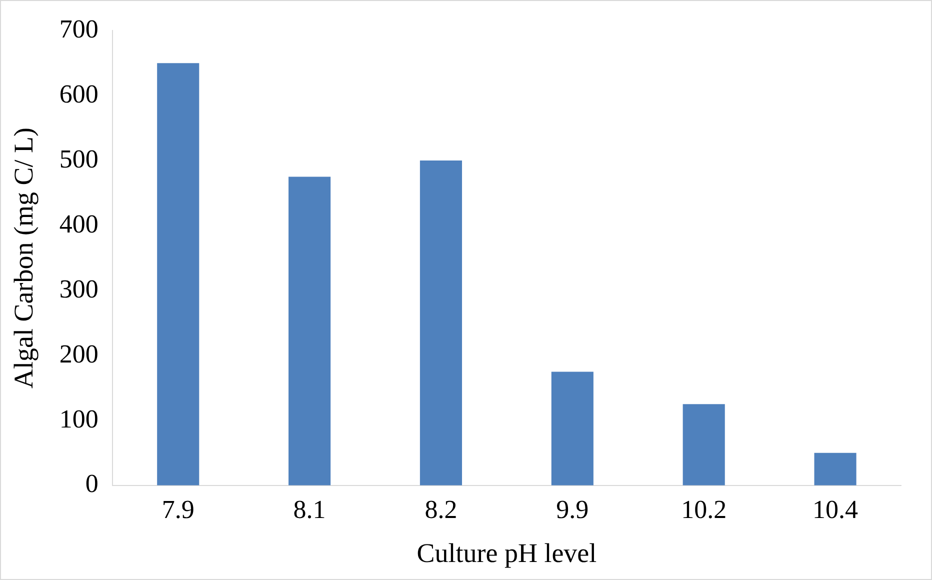 The image size is (932, 580). What do you see at coordinates (309, 509) in the screenshot?
I see `x-tick-label: 8.1` at bounding box center [309, 509].